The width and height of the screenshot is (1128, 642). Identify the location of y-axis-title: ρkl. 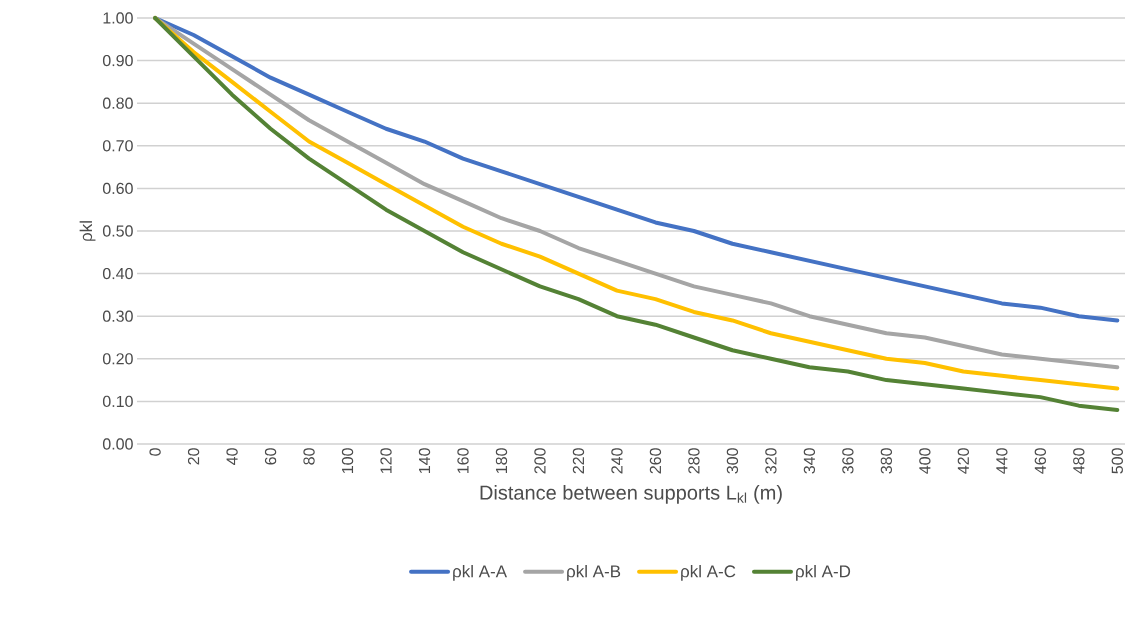
(87, 231).